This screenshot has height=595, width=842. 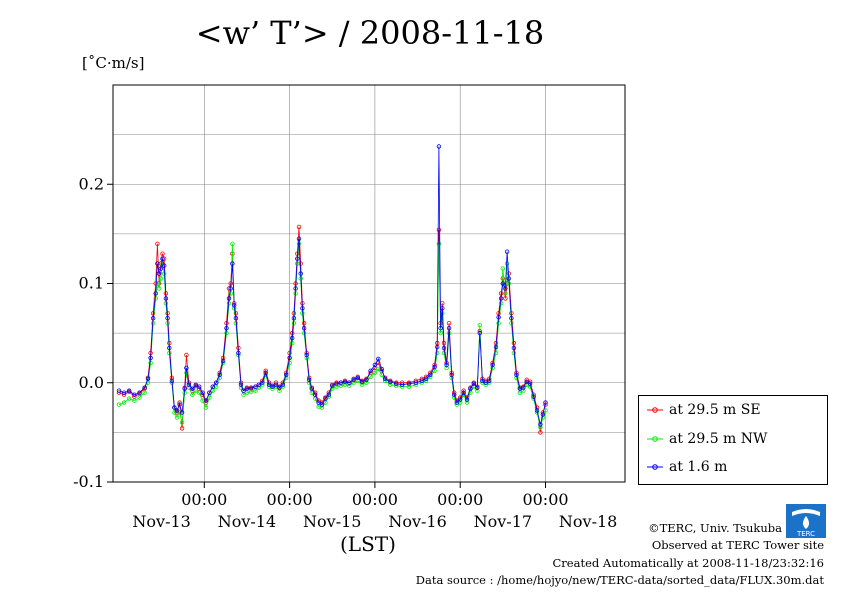 What do you see at coordinates (655, 439) in the screenshot?
I see `legend-marker-nw` at bounding box center [655, 439].